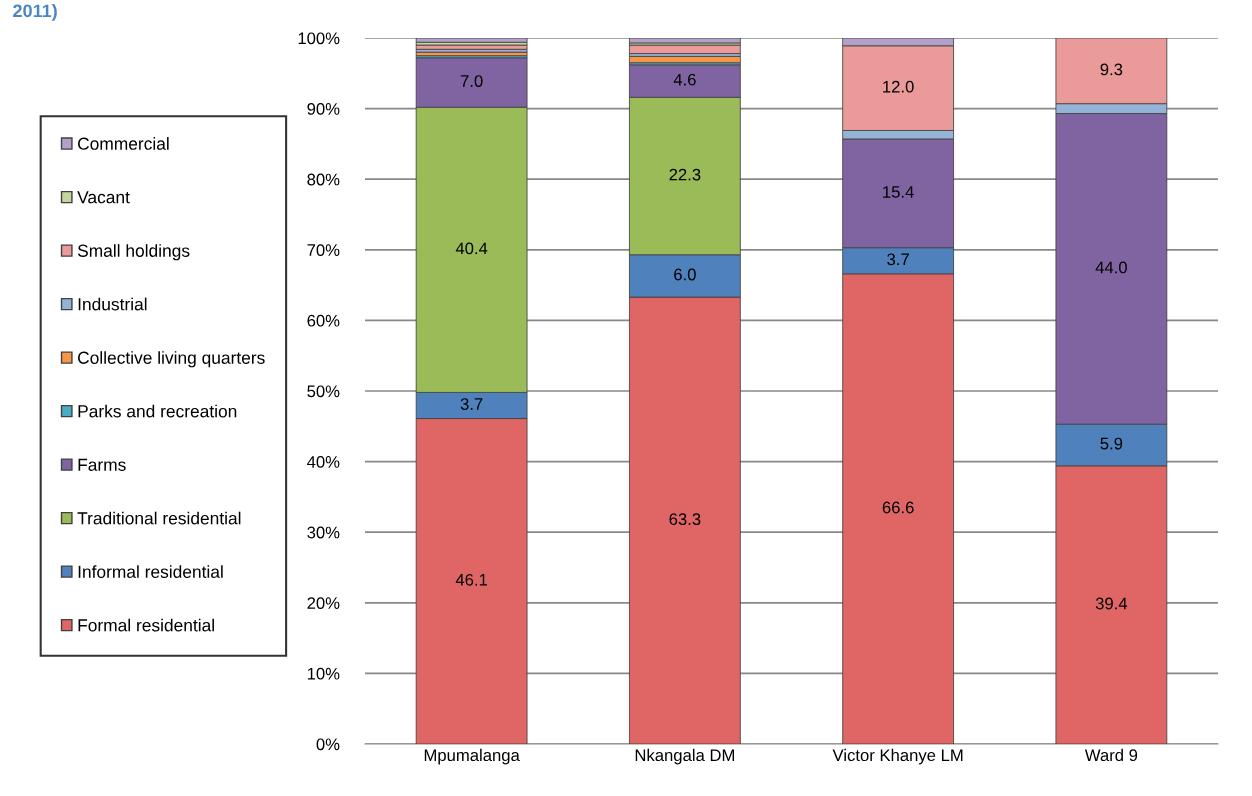 The height and width of the screenshot is (796, 1252). I want to click on data-label: 66.6, so click(898, 507).